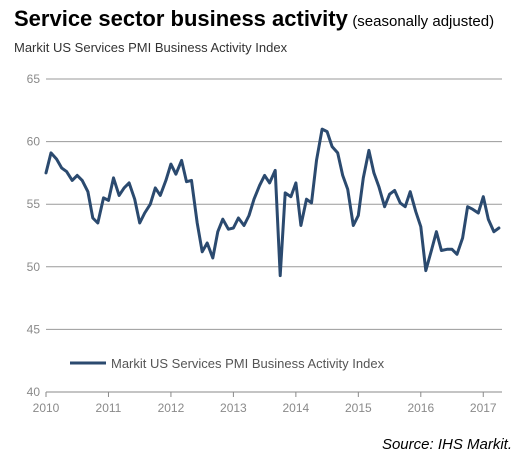 The image size is (532, 466). Describe the element at coordinates (358, 408) in the screenshot. I see `x-tick-label: 2015` at that location.